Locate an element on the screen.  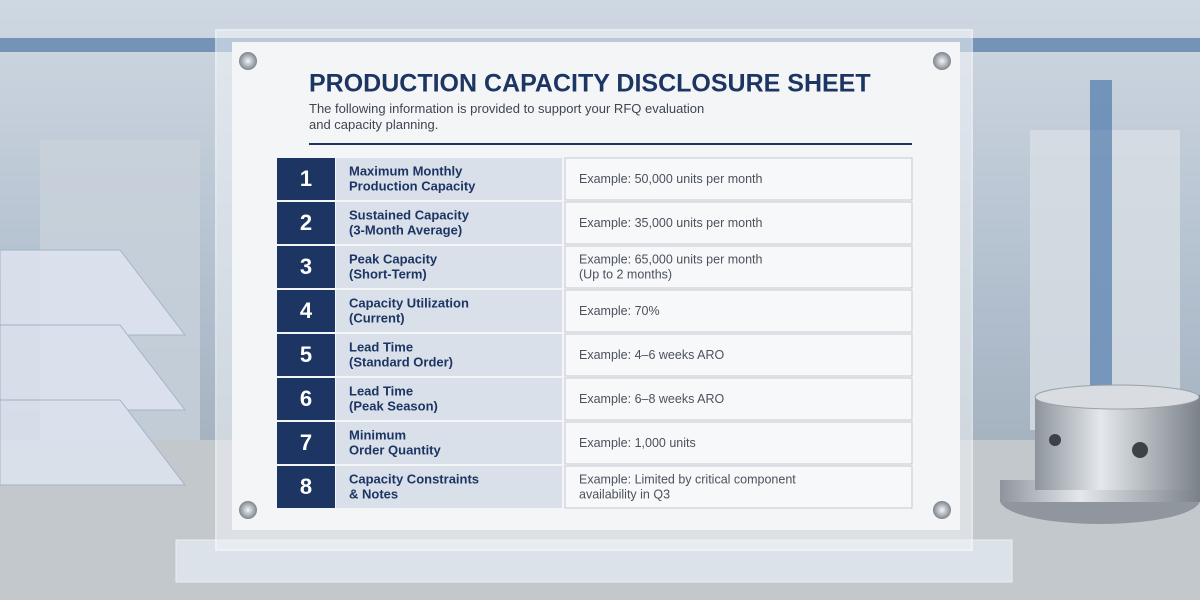
row-value-line: availability in Q3 is located at coordinates (624, 495).